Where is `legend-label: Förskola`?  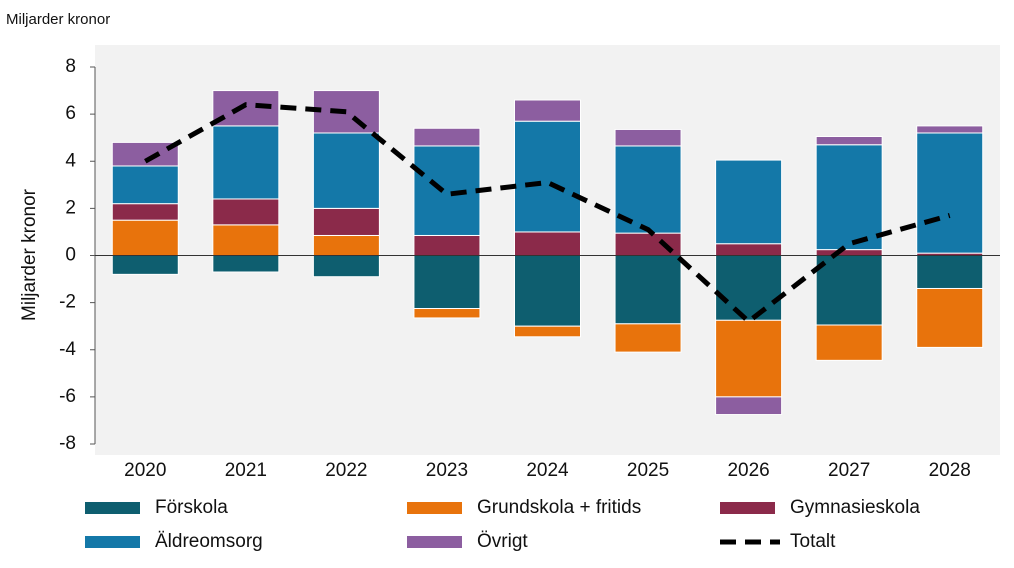
legend-label: Förskola is located at coordinates (191, 507).